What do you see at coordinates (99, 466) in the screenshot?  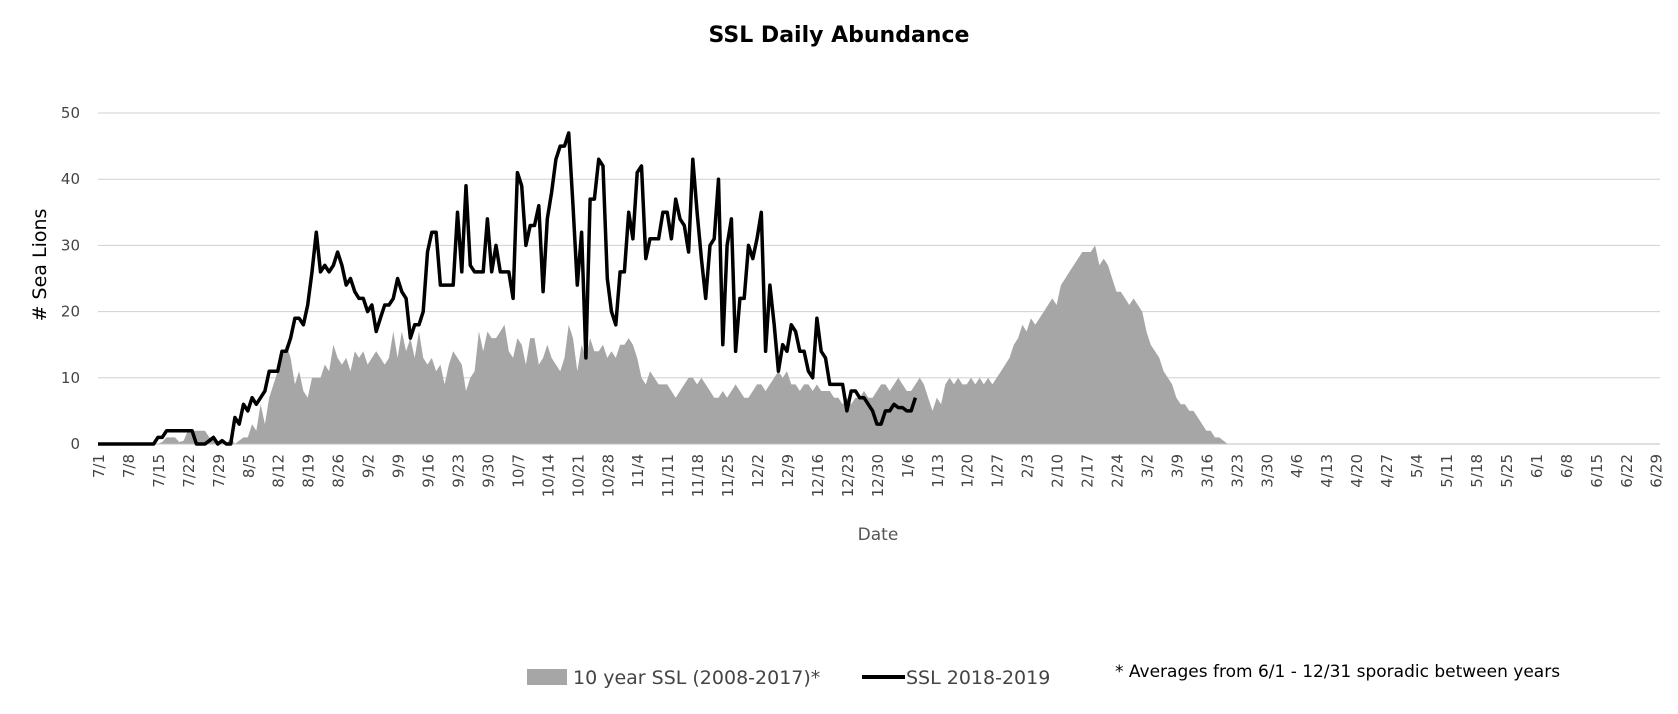 I see `x-tick-label: 7/1` at bounding box center [99, 466].